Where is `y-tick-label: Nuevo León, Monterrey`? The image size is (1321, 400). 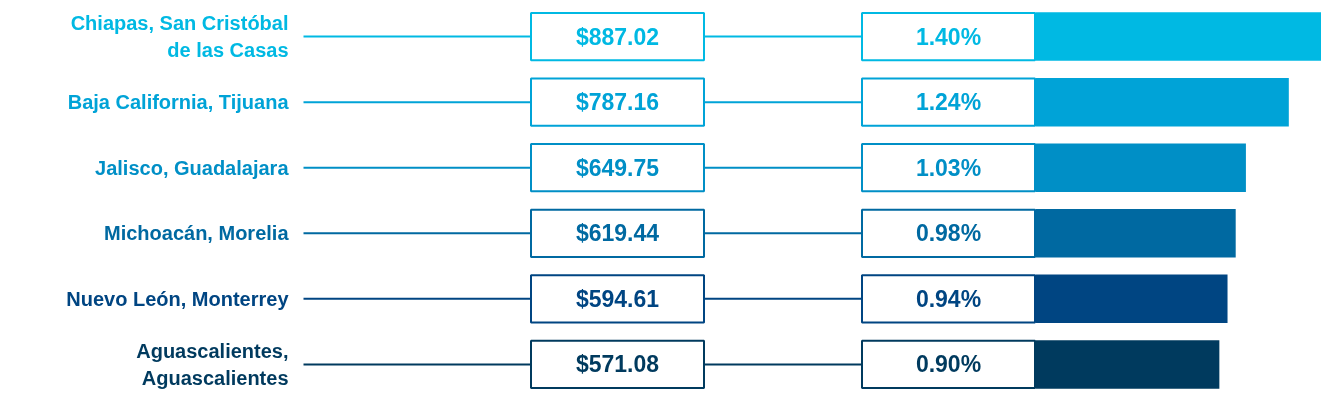
y-tick-label: Nuevo León, Monterrey is located at coordinates (178, 298).